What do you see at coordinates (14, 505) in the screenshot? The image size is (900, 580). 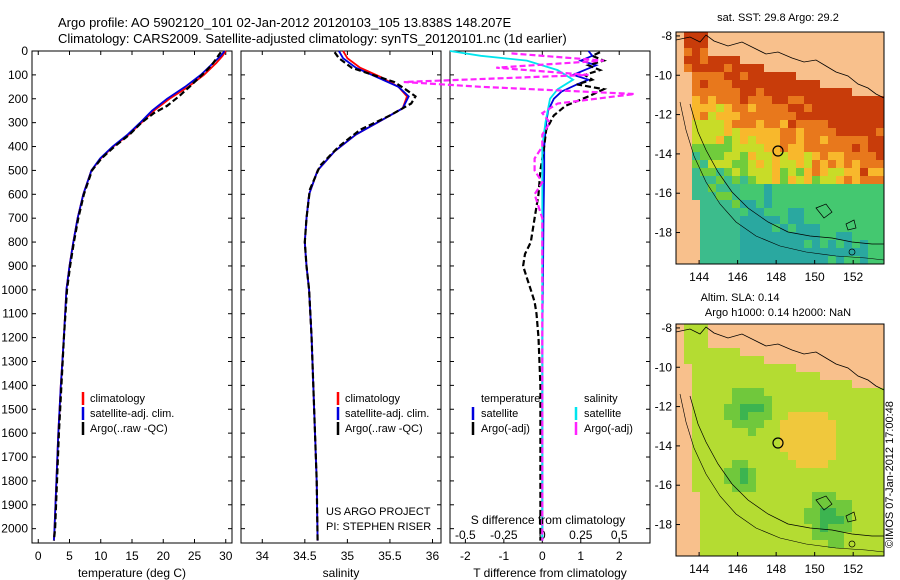 I see `depth-tick-label: 1900` at bounding box center [14, 505].